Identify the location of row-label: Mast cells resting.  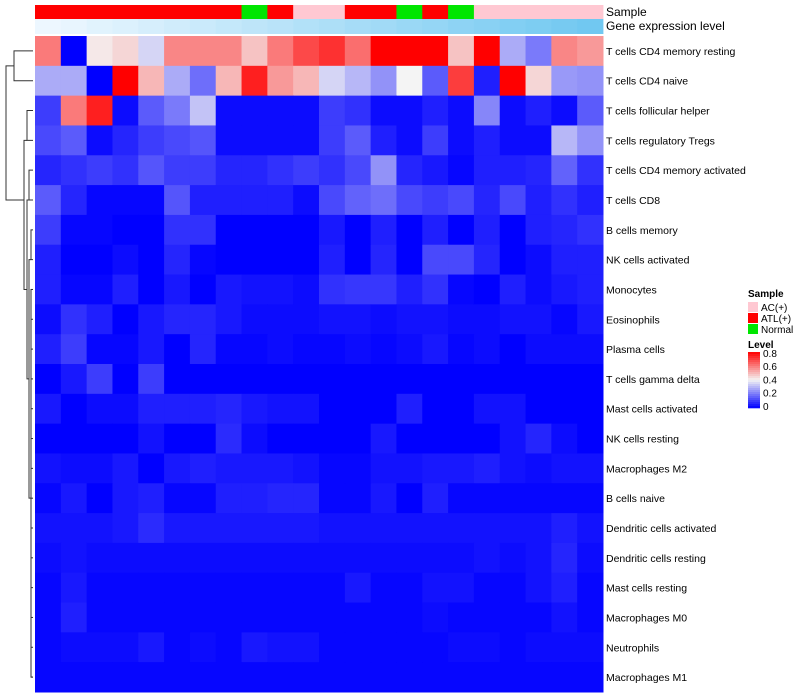
(646, 589).